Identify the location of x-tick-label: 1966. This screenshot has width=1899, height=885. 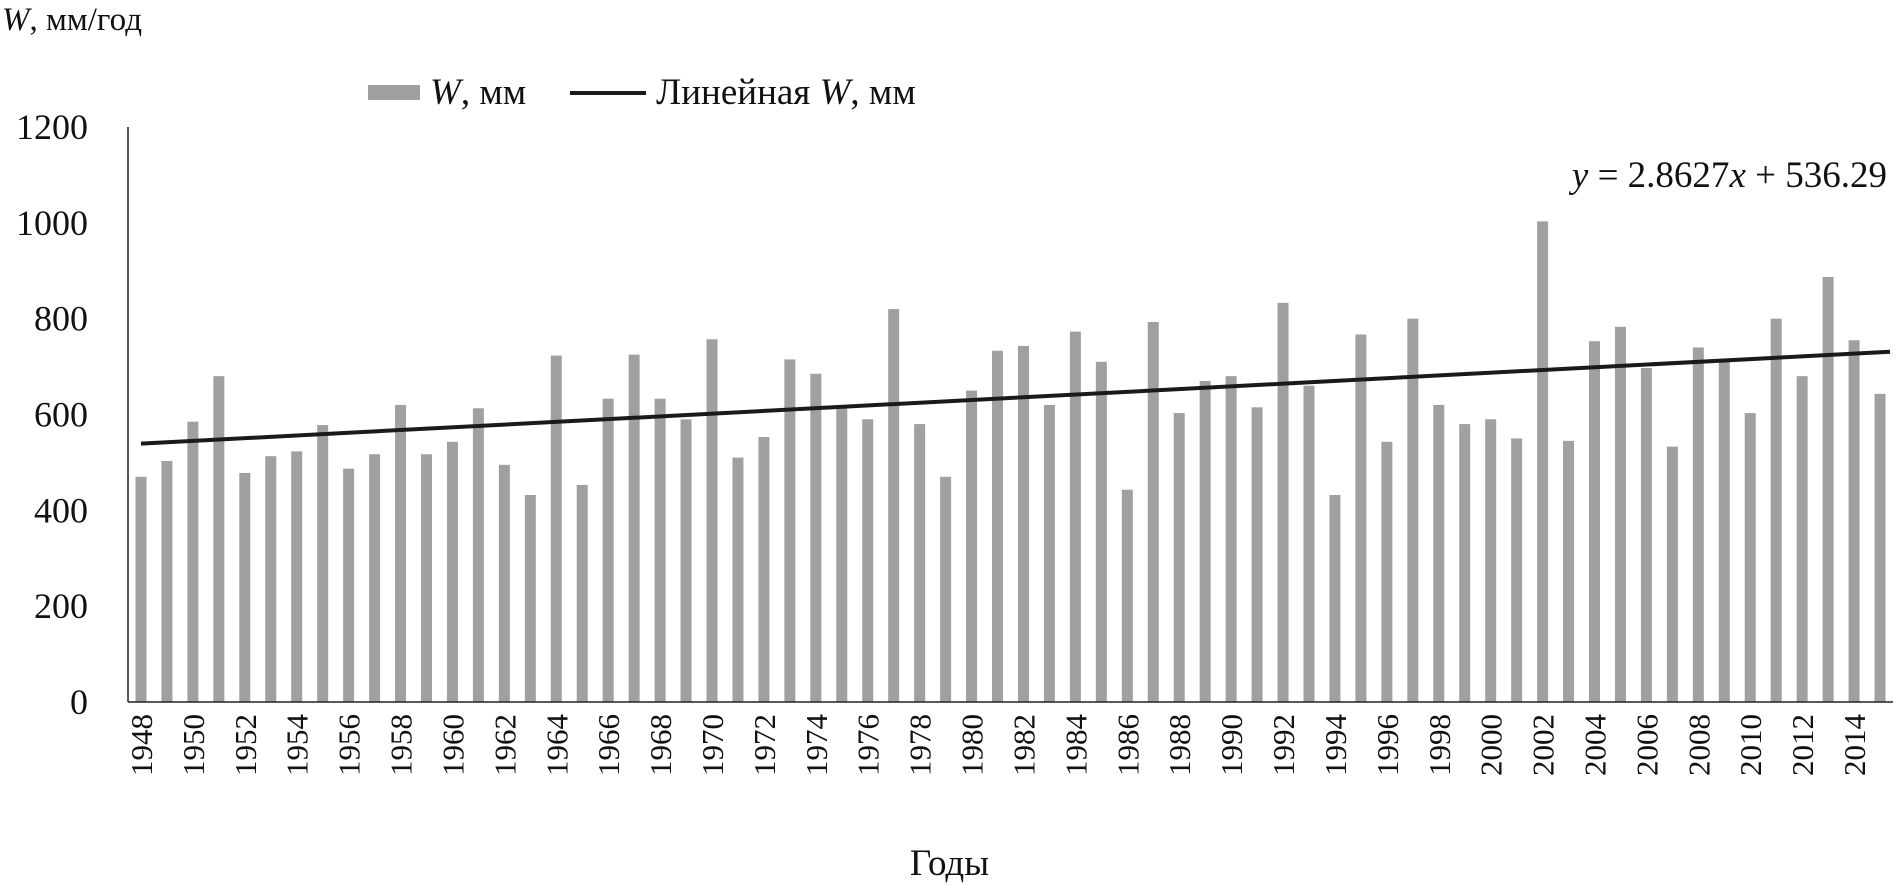
(608, 745).